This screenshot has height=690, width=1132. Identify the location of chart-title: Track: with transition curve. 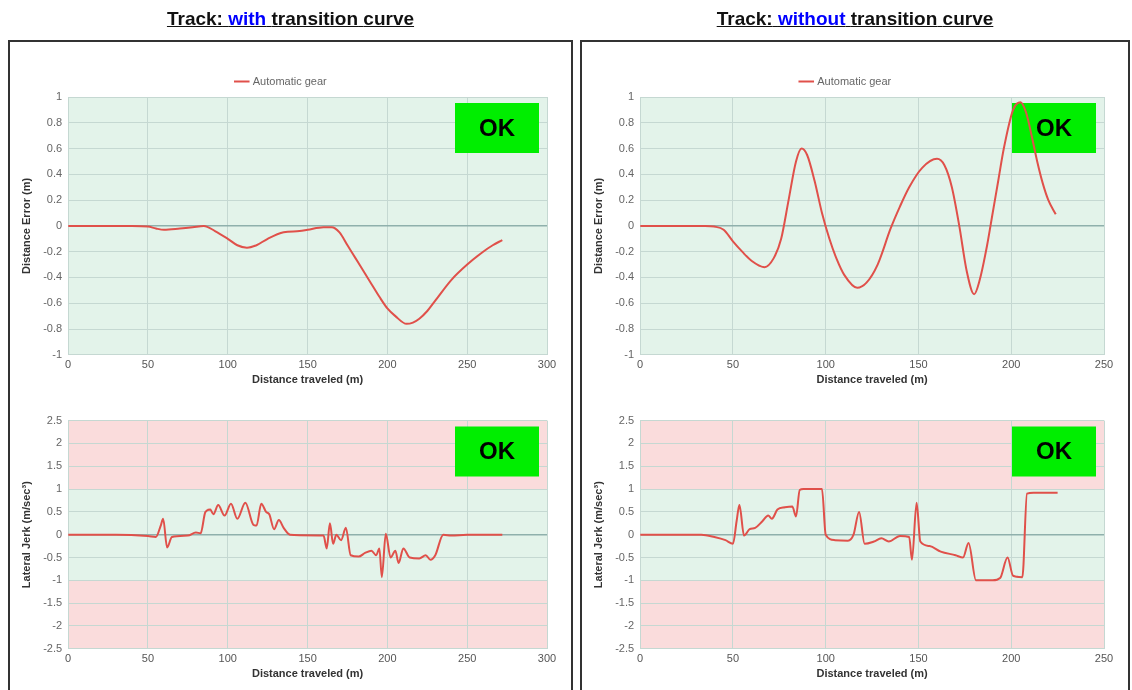
(290, 18).